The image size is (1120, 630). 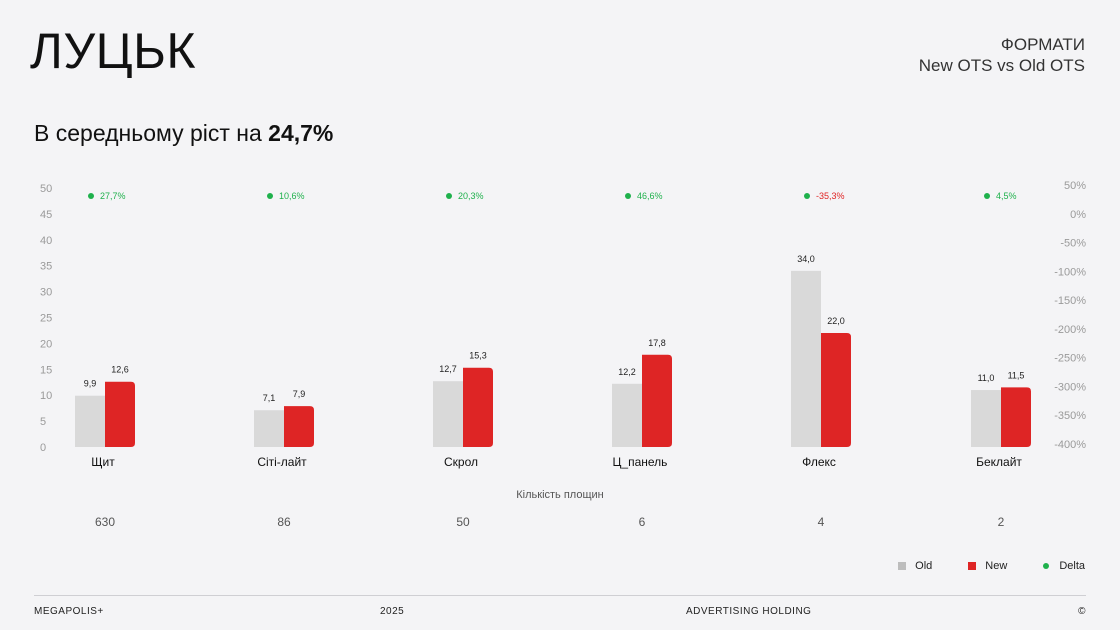 What do you see at coordinates (478, 356) in the screenshot?
I see `bar-new-value-label: 15,3` at bounding box center [478, 356].